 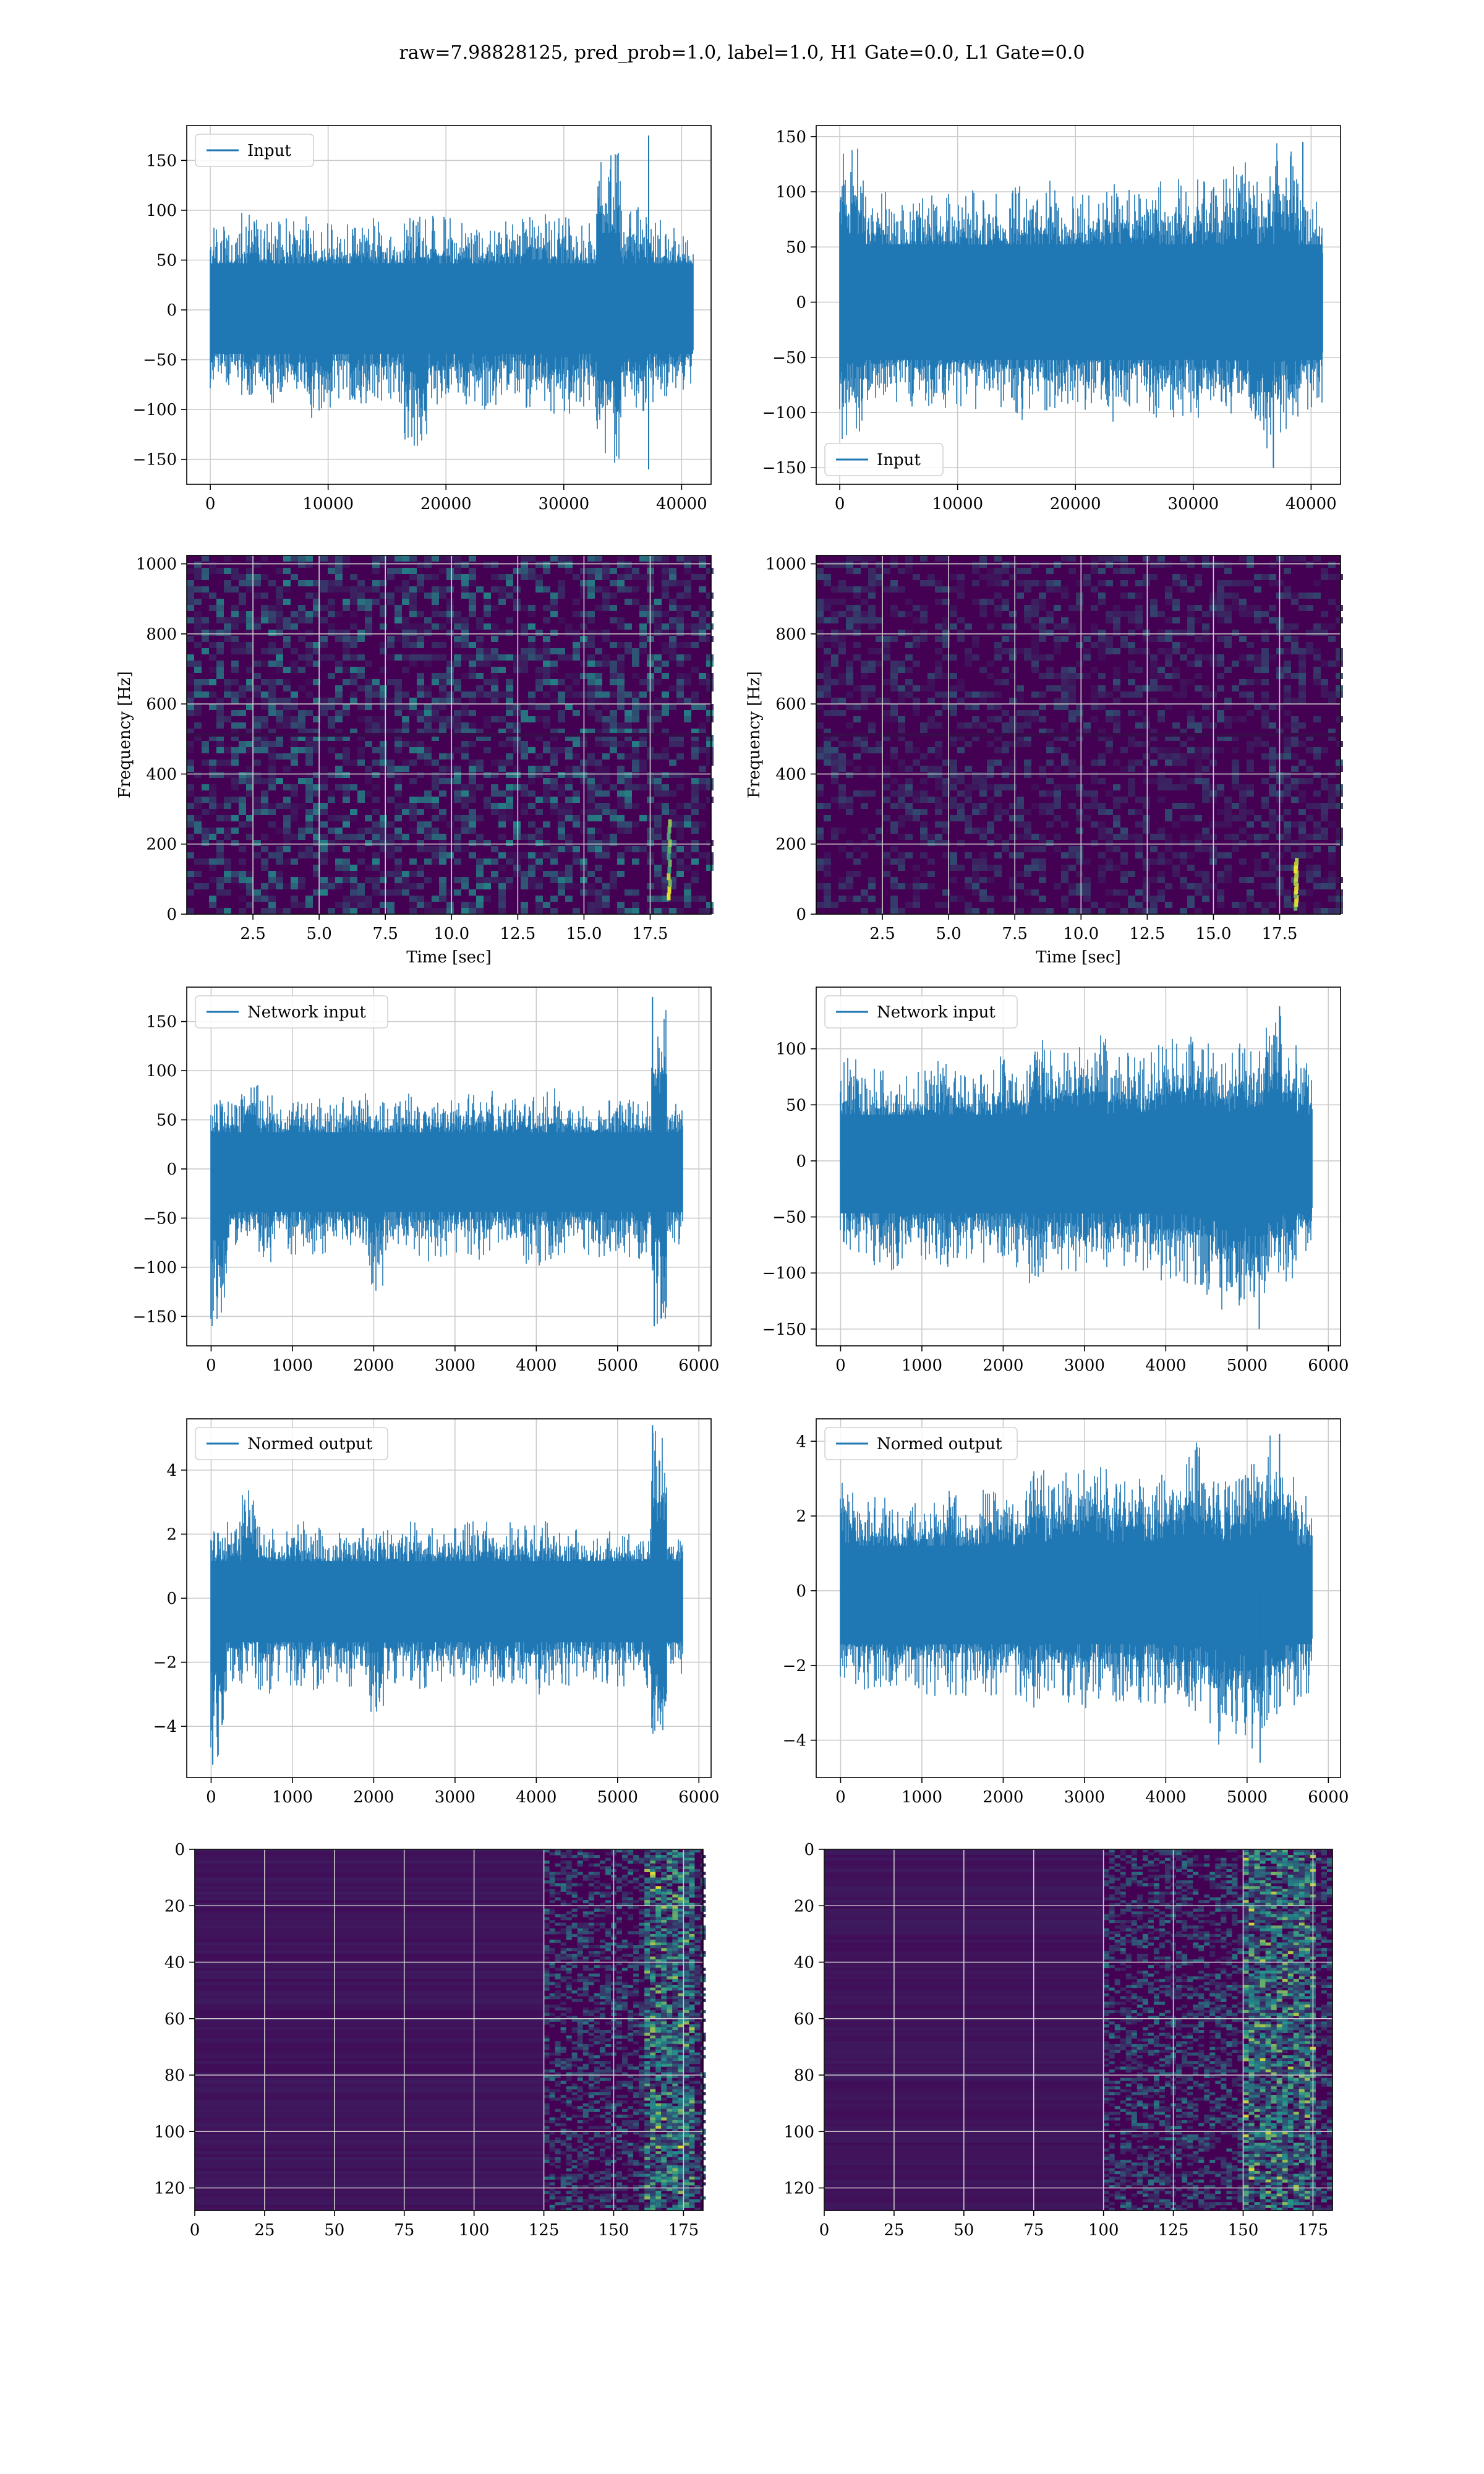 What do you see at coordinates (1296, 890) in the screenshot?
I see `chirp-cell` at bounding box center [1296, 890].